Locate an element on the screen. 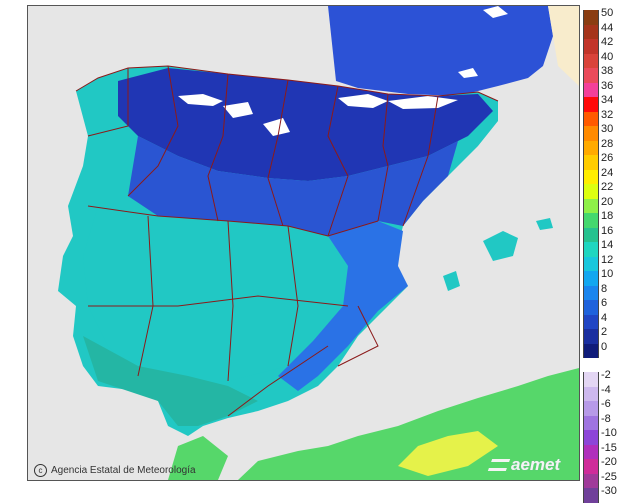 This screenshot has height=503, width=630. mallorca is located at coordinates (500, 246).